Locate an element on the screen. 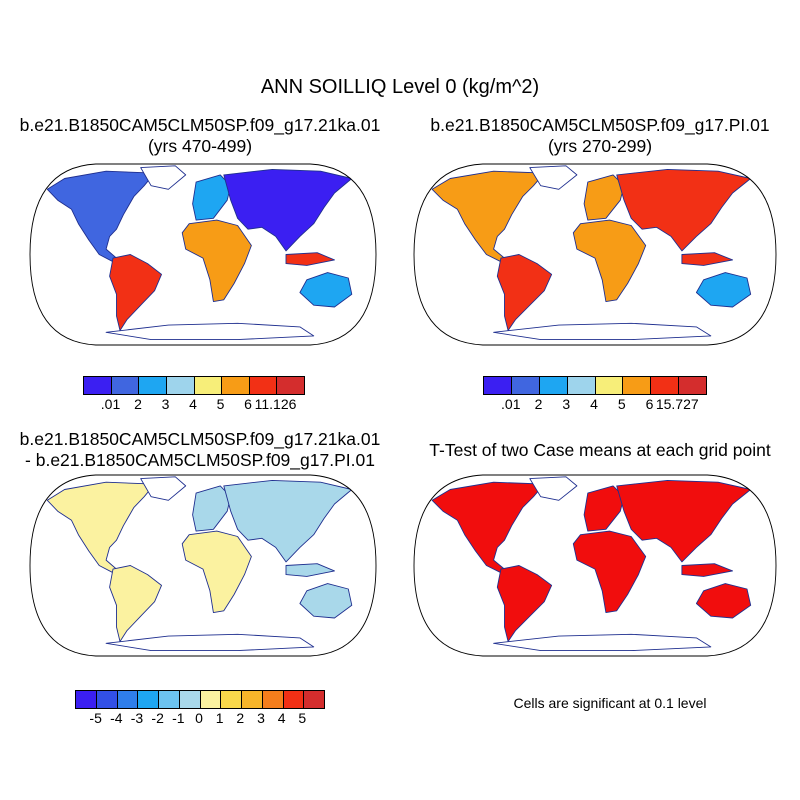  colorbar-tick-label: -2 is located at coordinates (157, 718).